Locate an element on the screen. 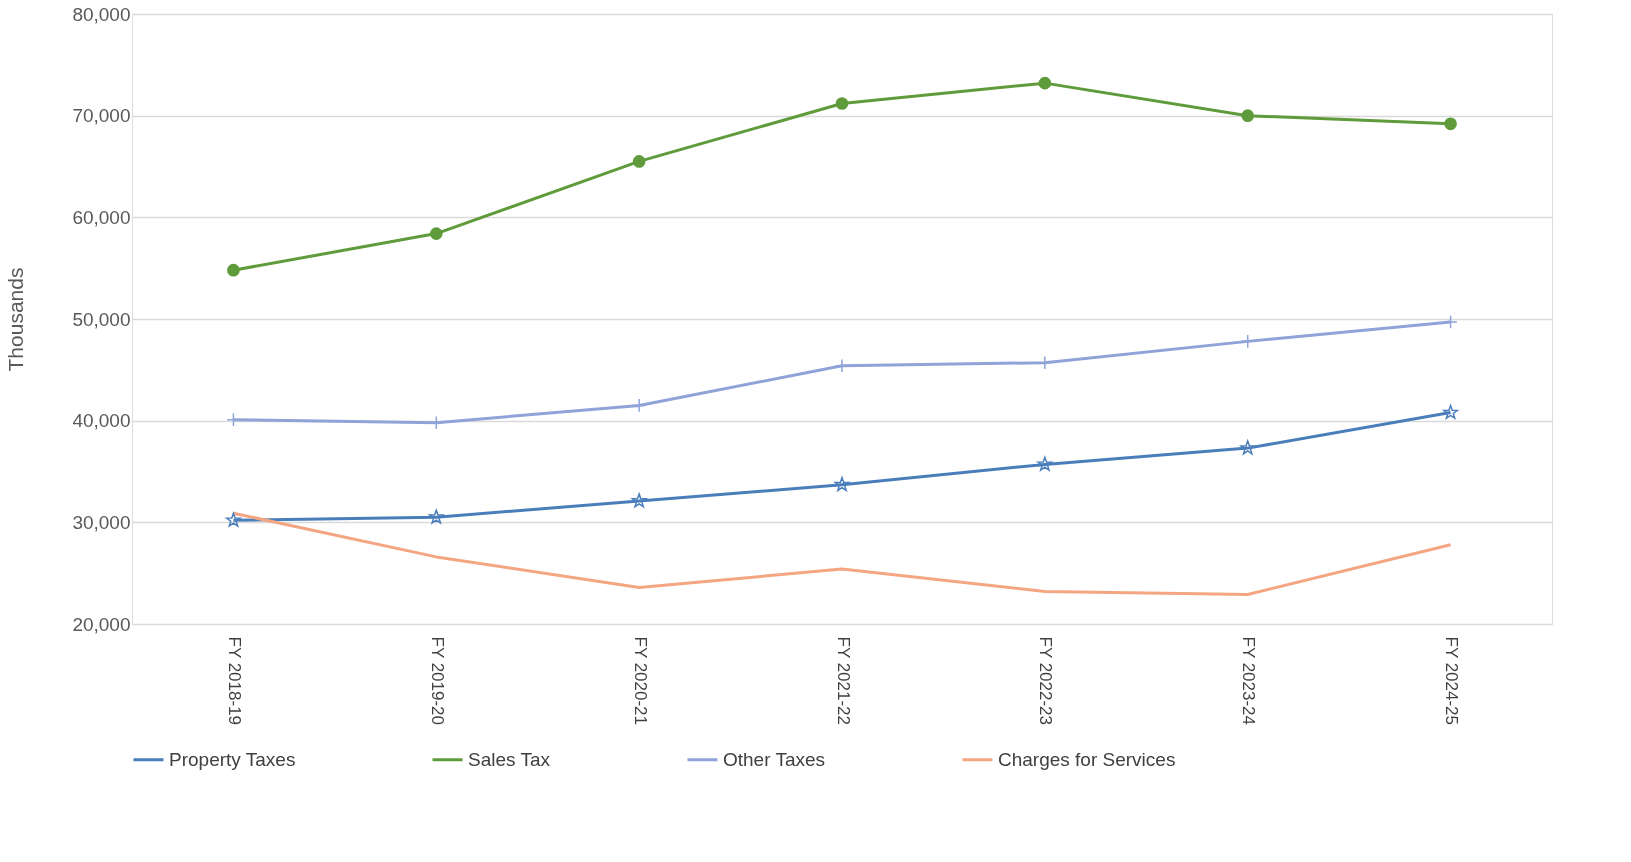 Image resolution: width=1631 pixels, height=862 pixels. y-axis-title: Thousands is located at coordinates (16, 319).